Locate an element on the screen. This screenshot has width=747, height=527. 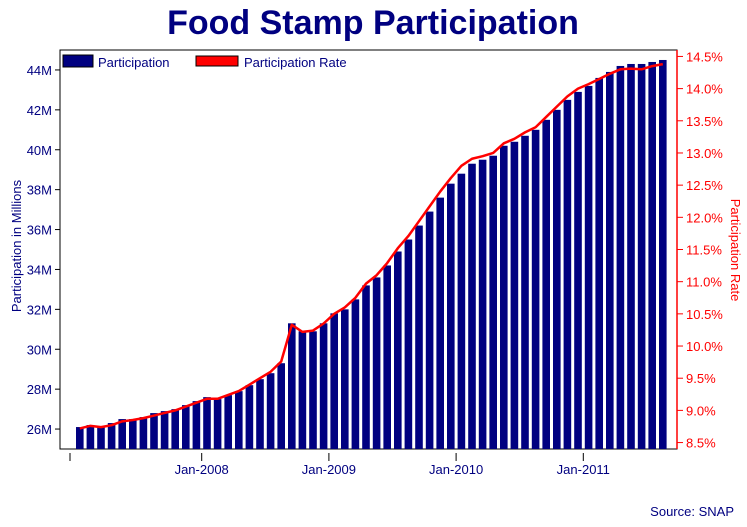
left-tick-label: 32M is located at coordinates (39, 309).